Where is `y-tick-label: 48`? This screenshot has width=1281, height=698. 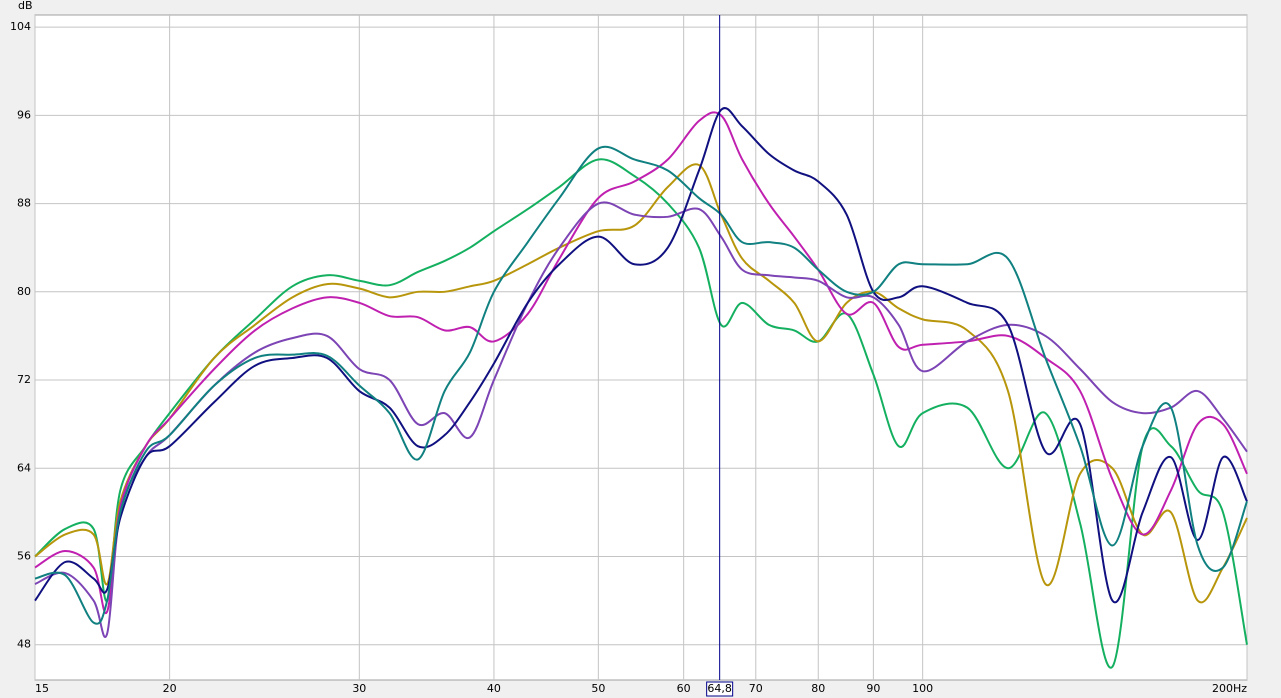 y-tick-label: 48 is located at coordinates (24, 644).